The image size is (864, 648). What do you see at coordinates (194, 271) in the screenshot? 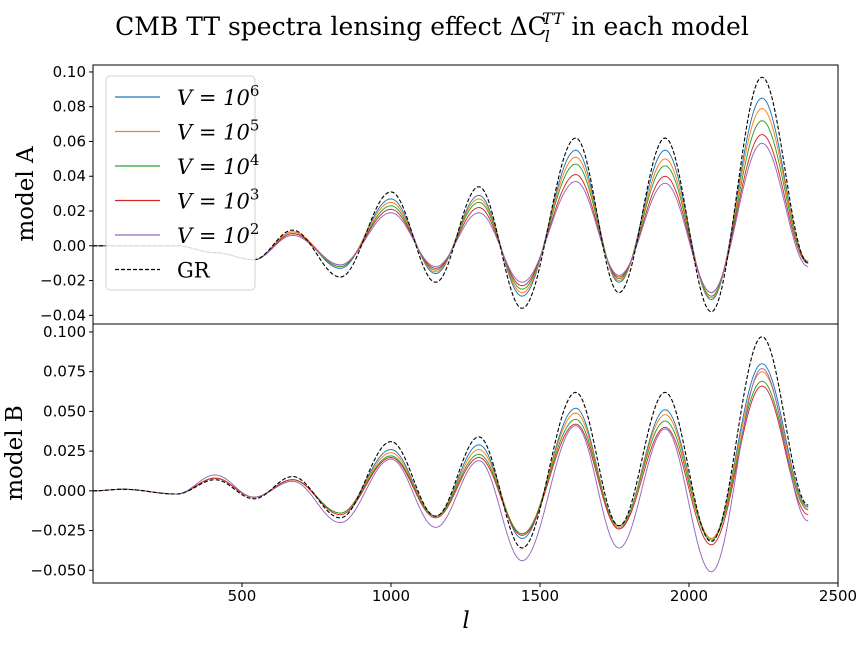
I see `legend-label: GR` at bounding box center [194, 271].